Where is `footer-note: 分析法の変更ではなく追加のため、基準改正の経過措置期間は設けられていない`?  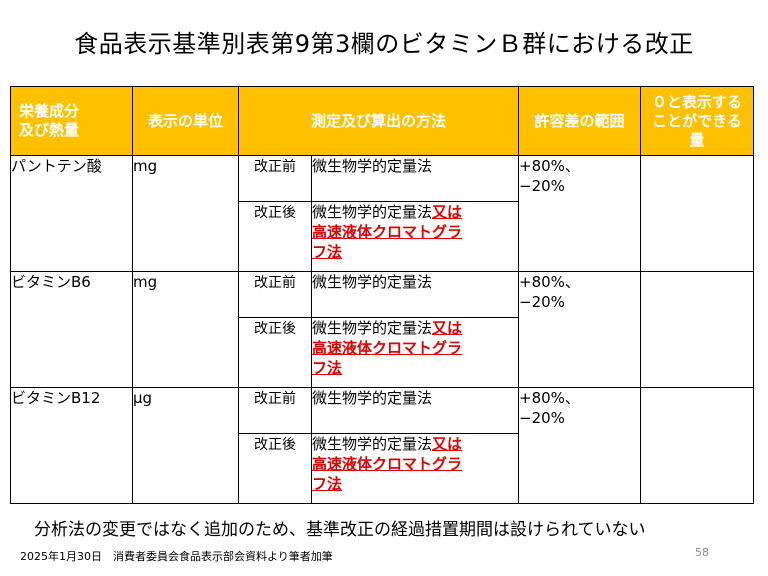
footer-note: 分析法の変更ではなく追加のため、基準改正の経過措置期間は設けられていない is located at coordinates (340, 530).